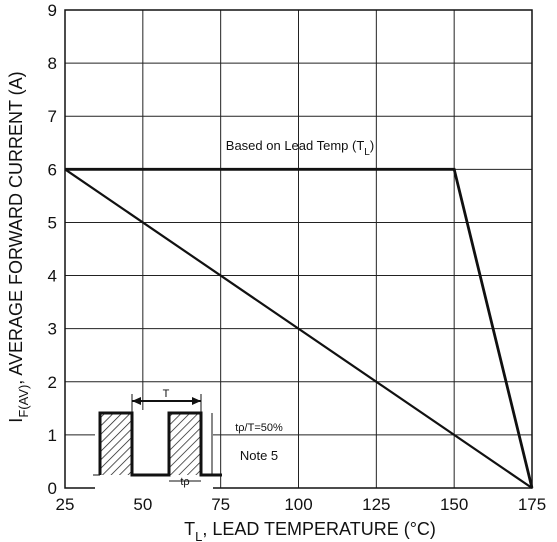 The image size is (557, 542). Describe the element at coordinates (142, 504) in the screenshot. I see `x-tick-label-50: 50` at that location.